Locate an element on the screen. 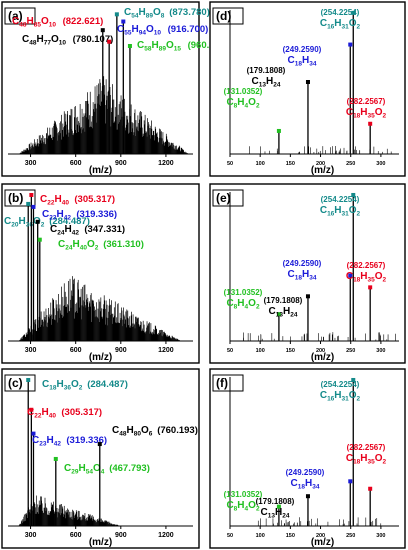 Image resolution: width=408 pixels, height=550 pixels. x-tick-label: 200 is located at coordinates (320, 164).